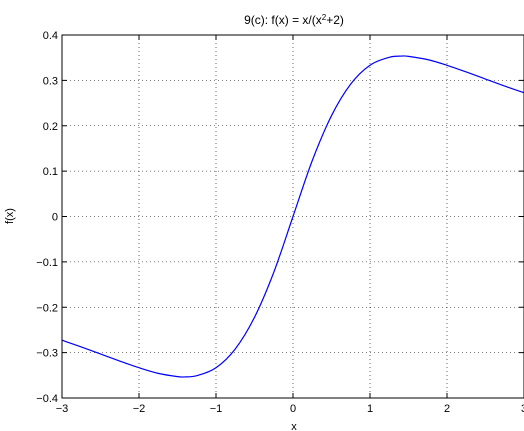 The width and height of the screenshot is (524, 431). I want to click on y-tick-label-8: 0.4, so click(50, 36).